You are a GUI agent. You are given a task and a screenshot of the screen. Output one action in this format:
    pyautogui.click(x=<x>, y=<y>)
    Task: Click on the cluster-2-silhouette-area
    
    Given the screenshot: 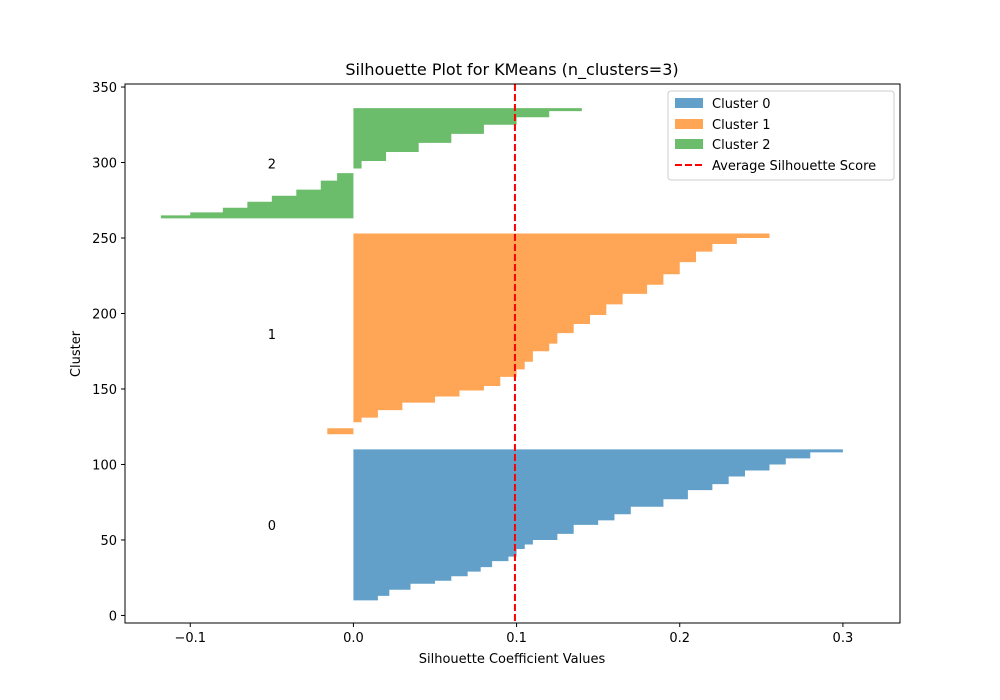 What is the action you would take?
    pyautogui.click(x=387, y=163)
    